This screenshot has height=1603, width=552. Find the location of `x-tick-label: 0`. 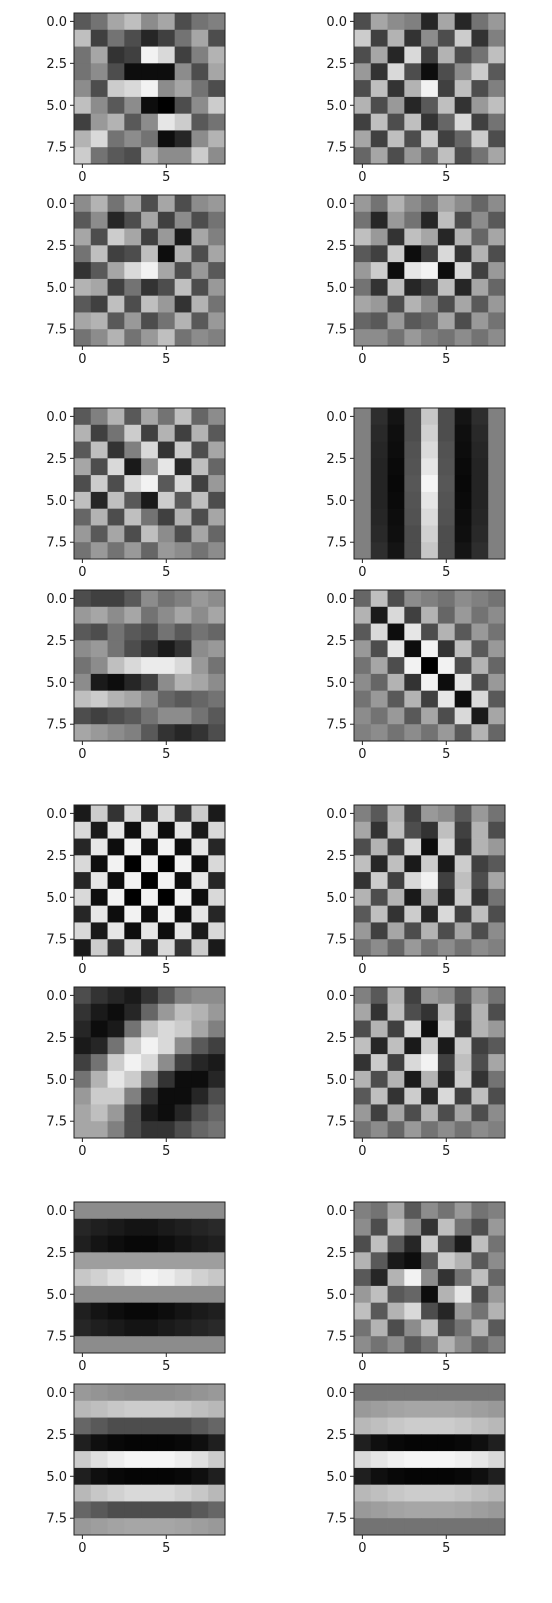

x-tick-label: 0 is located at coordinates (82, 969).